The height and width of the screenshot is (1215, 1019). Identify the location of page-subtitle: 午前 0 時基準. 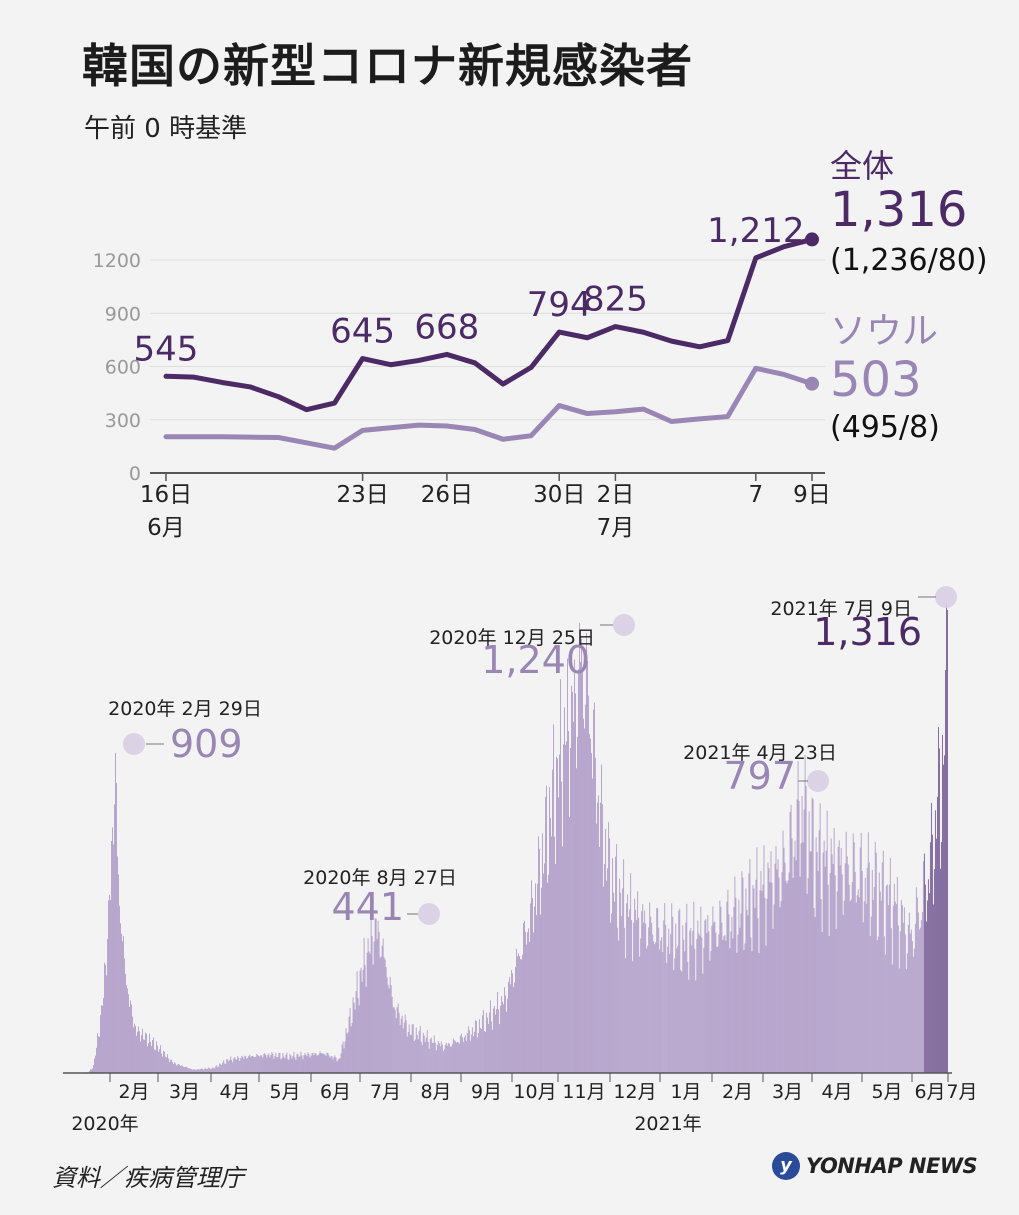
(166, 129).